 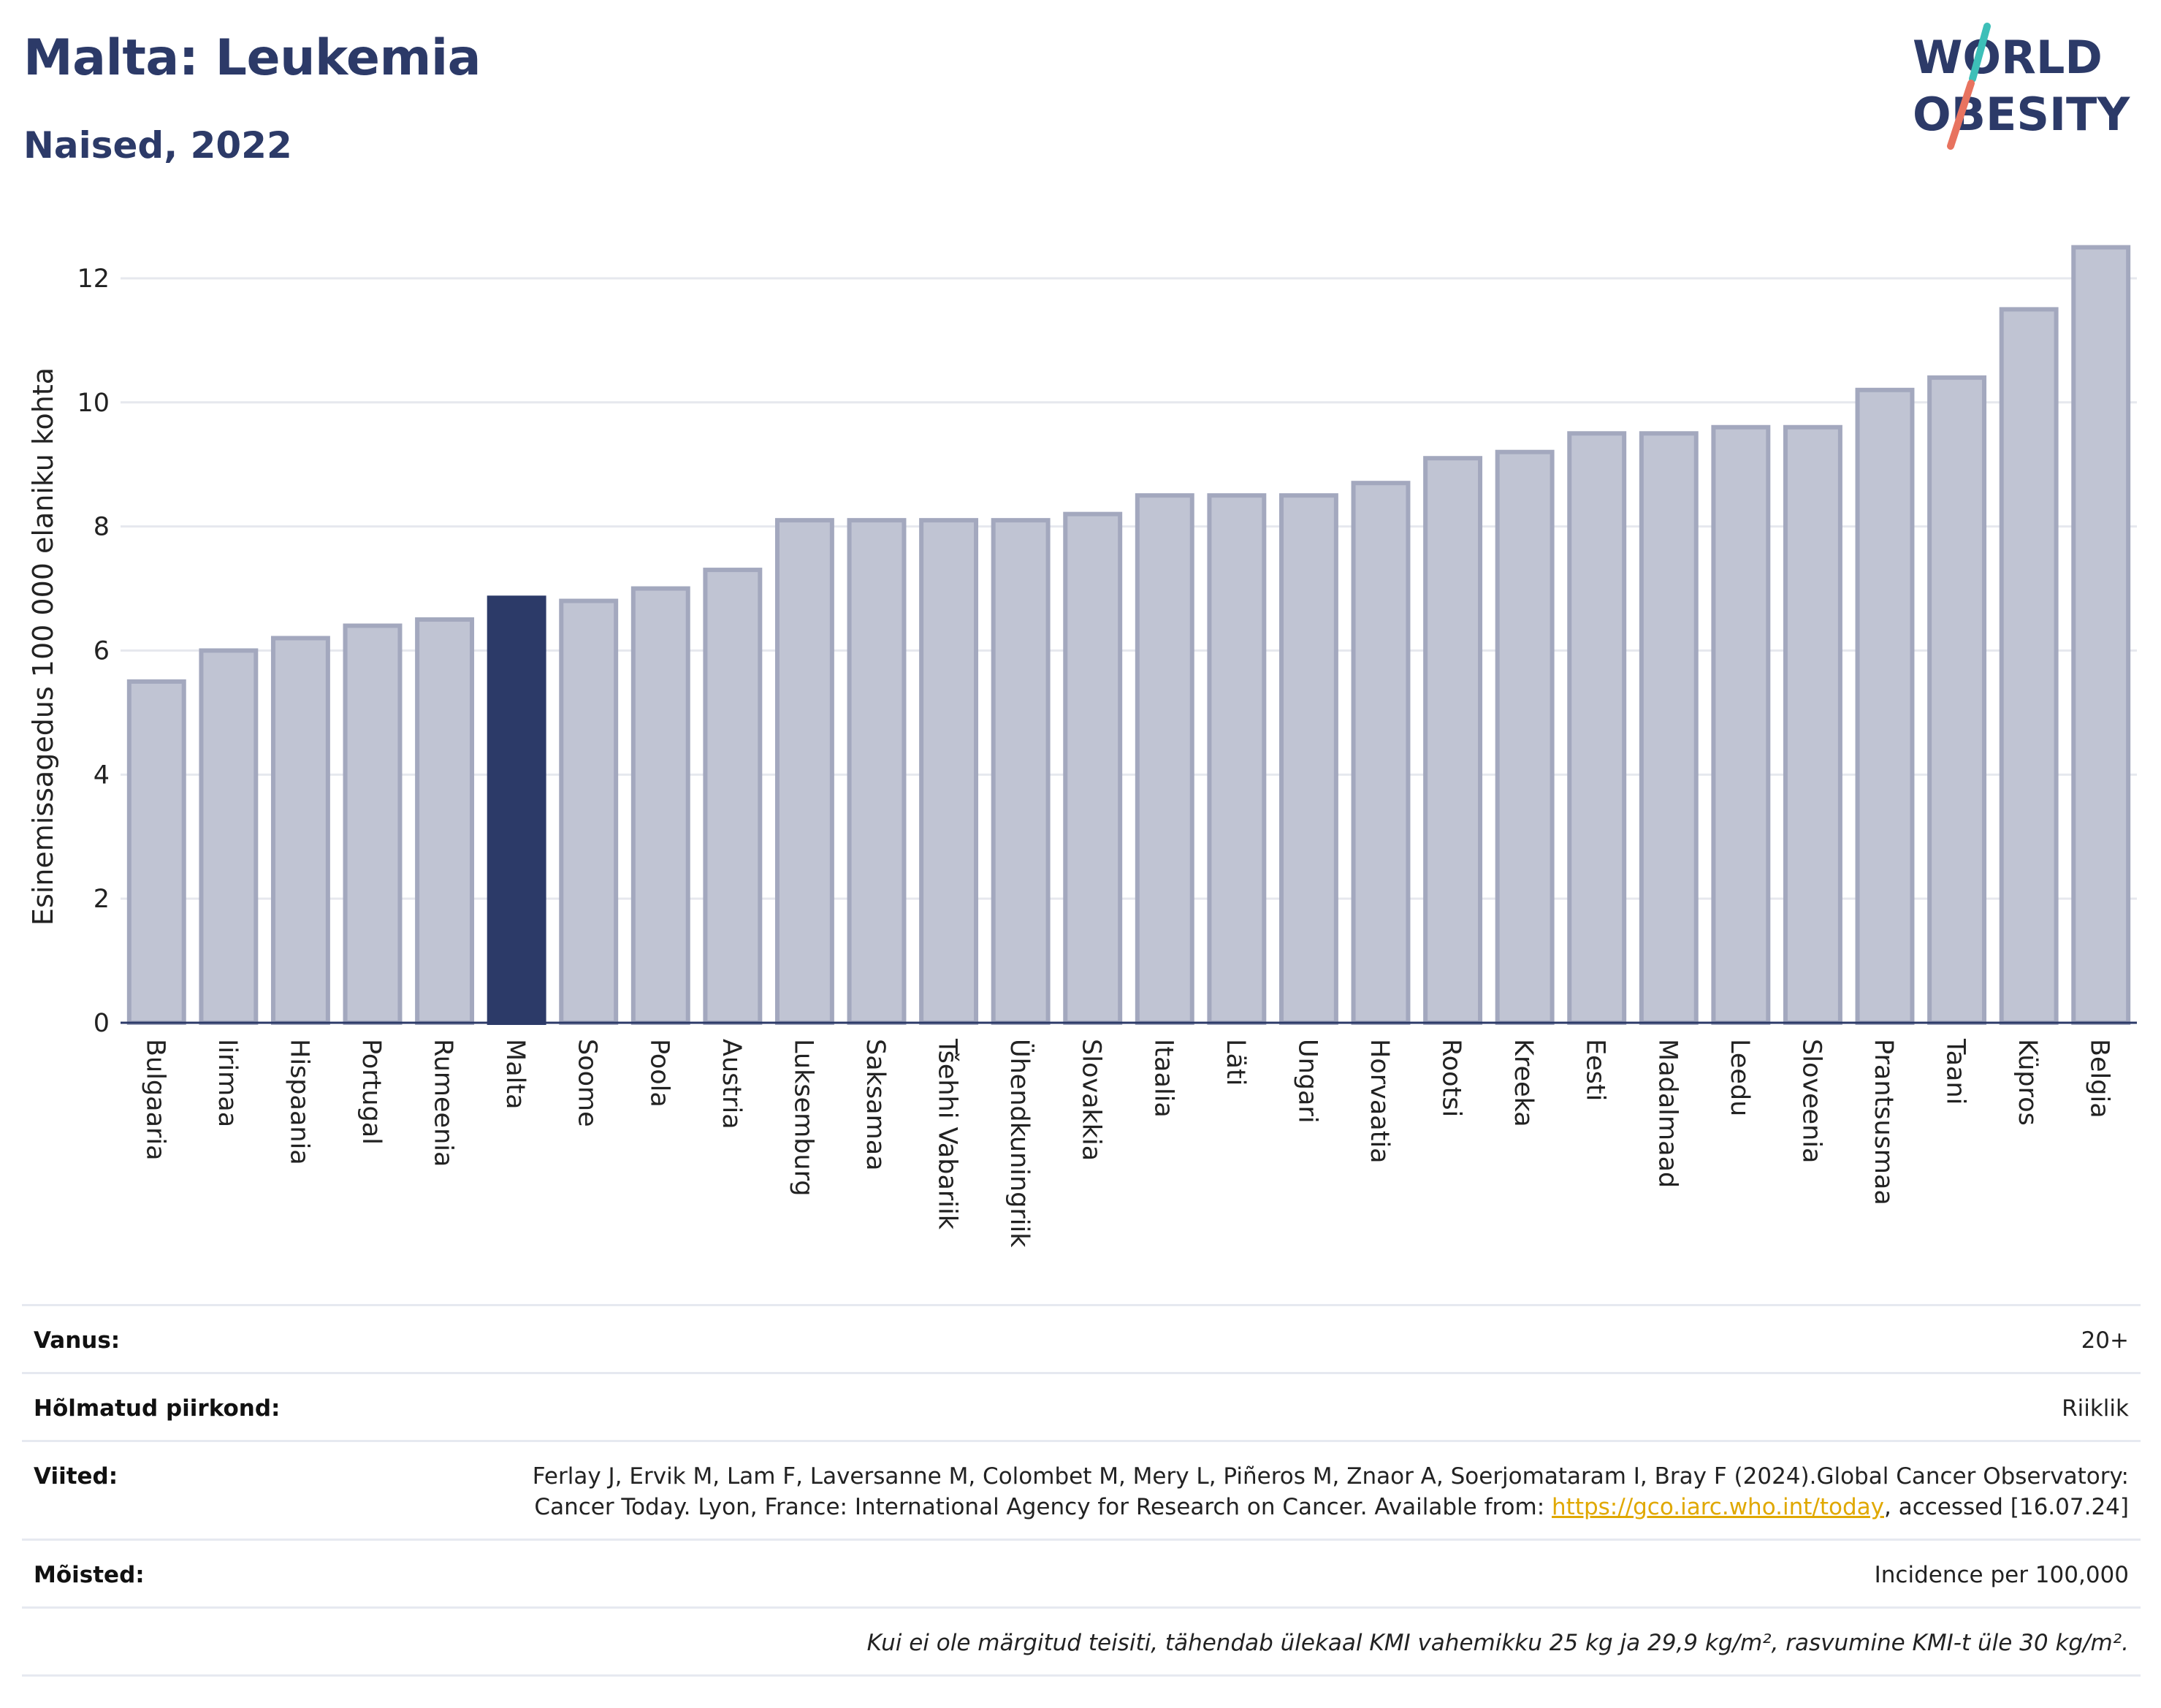 I want to click on svg-text: OBESITY, so click(x=2021, y=114).